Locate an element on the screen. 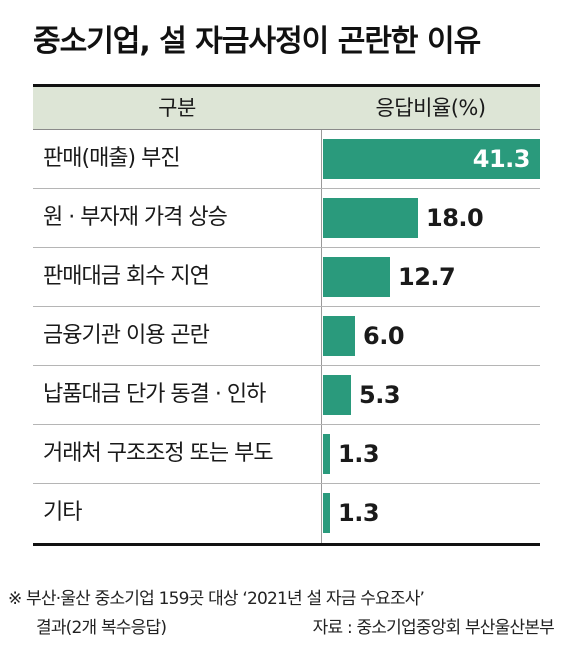  footnote-line2: 결과(2개 복수응답) is located at coordinates (101, 628).